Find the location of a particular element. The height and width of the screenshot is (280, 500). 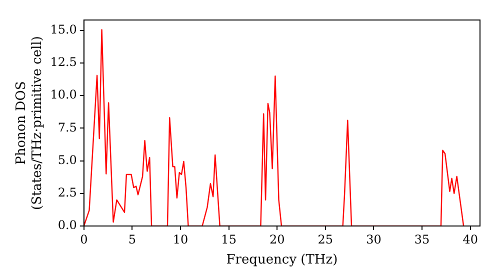

y-tick-label: 5.0 is located at coordinates (67, 159).